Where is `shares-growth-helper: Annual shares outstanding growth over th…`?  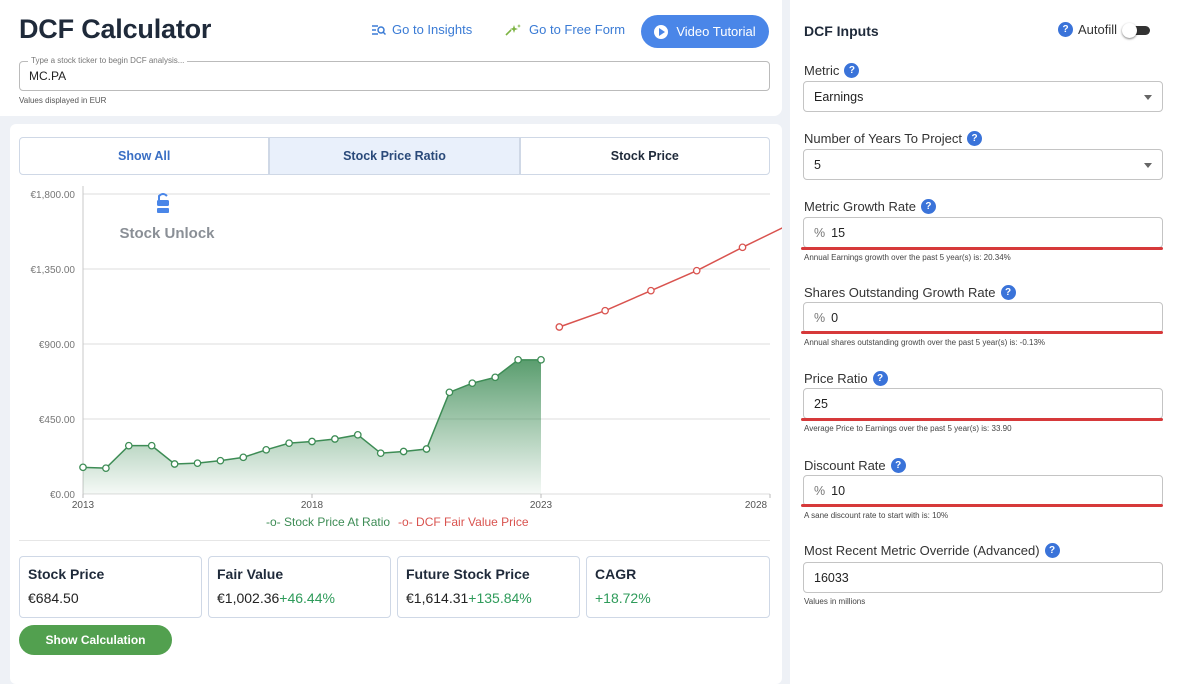 shares-growth-helper: Annual shares outstanding growth over th… is located at coordinates (925, 342).